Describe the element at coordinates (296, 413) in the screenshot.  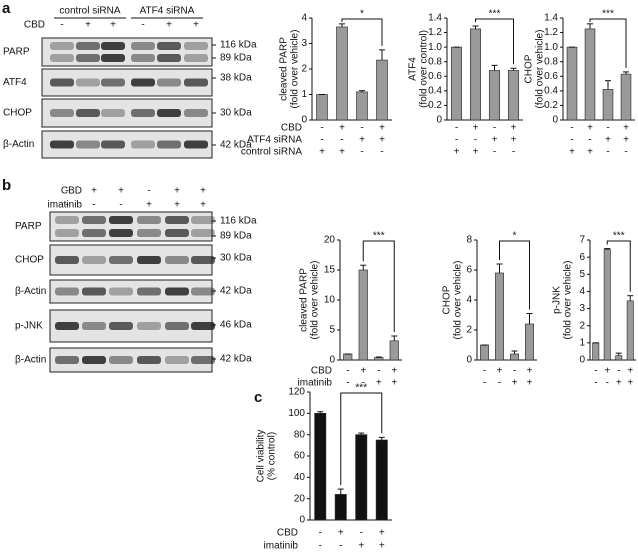
I see `y-tick-label: 100` at that location.